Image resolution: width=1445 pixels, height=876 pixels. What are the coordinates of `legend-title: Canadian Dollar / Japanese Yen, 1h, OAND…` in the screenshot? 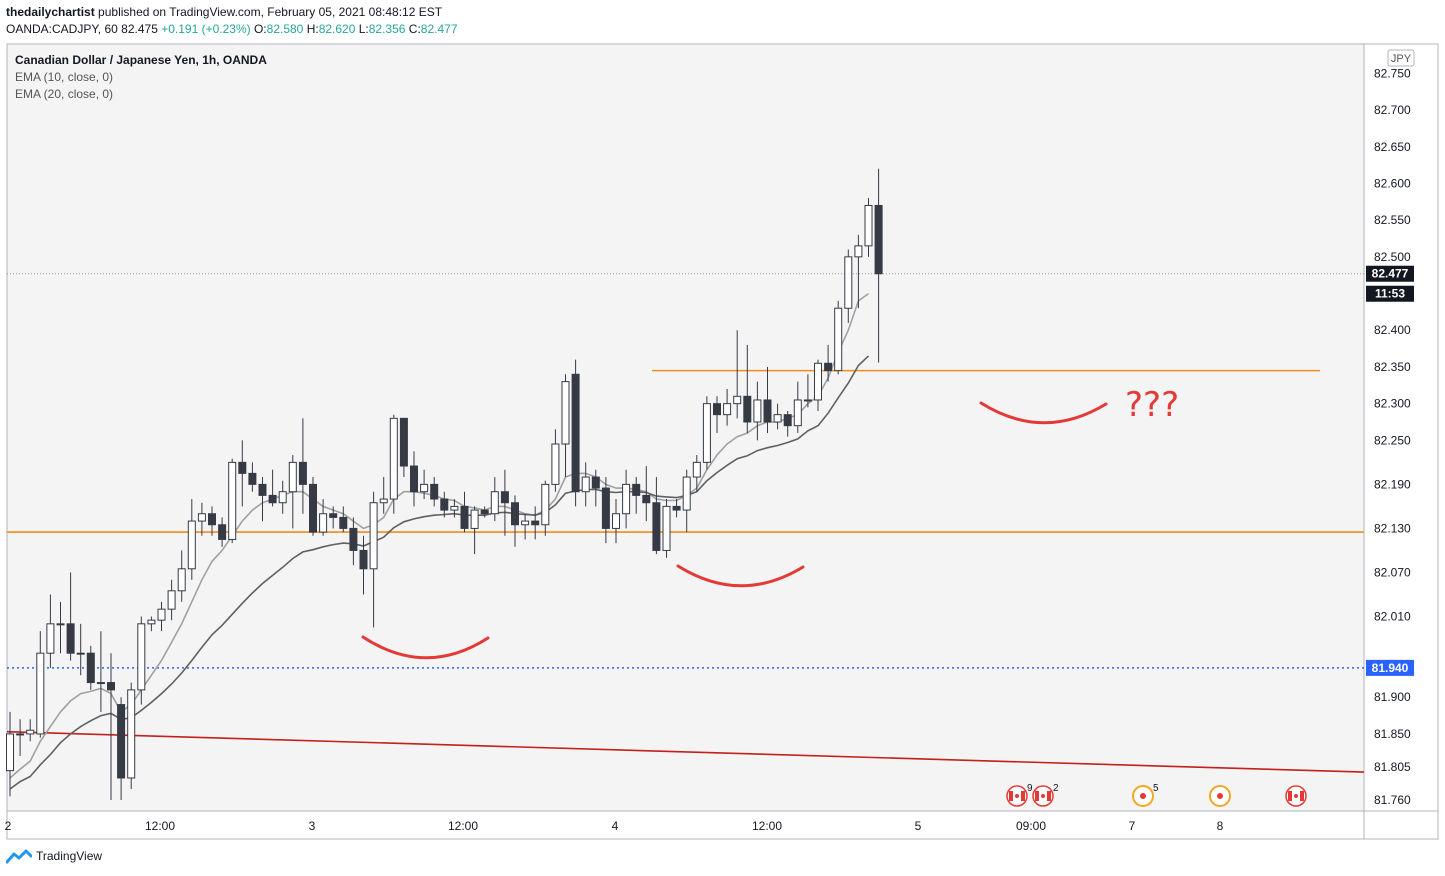 It's located at (141, 60).